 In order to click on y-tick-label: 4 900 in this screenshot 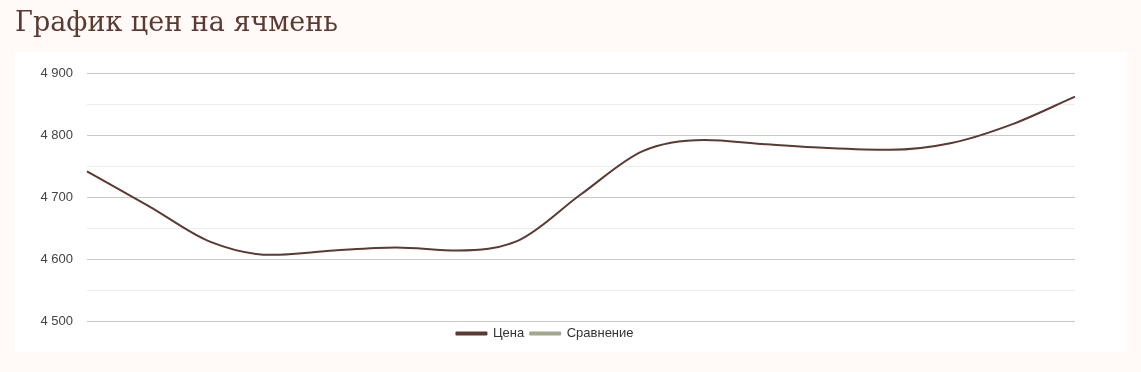, I will do `click(56, 73)`.